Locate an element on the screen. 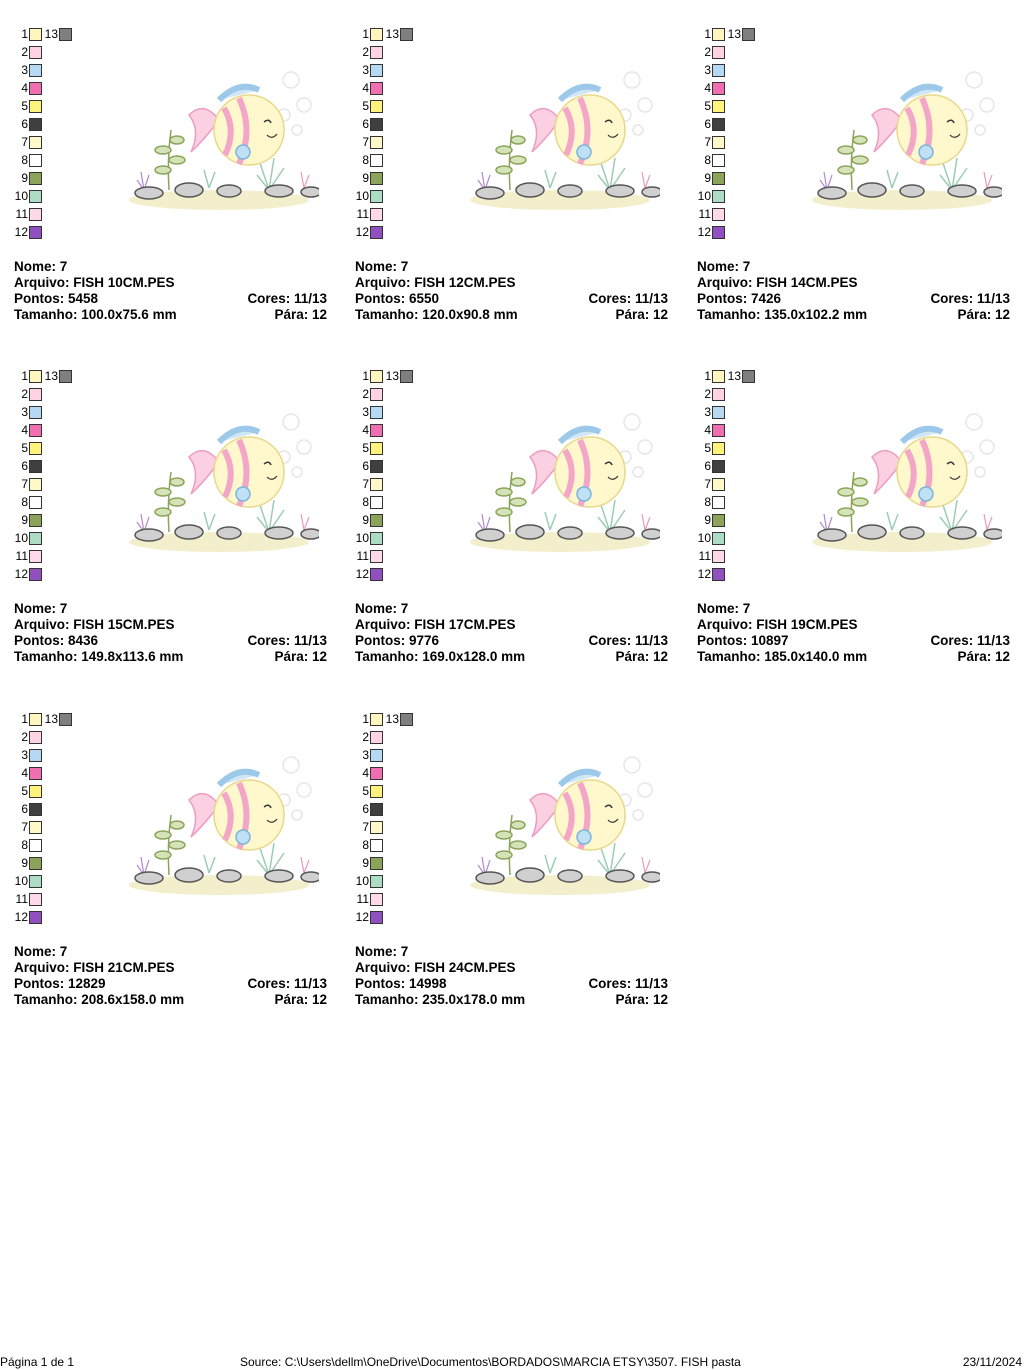  color-number: 8 is located at coordinates (365, 160).